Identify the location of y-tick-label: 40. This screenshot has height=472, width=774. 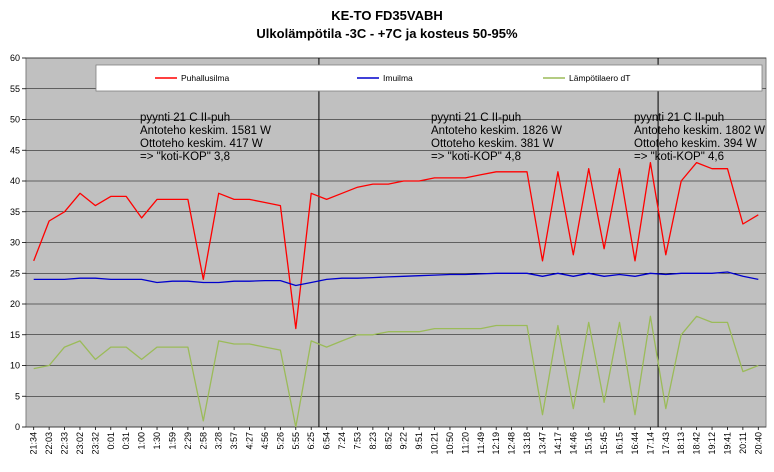
(15, 181).